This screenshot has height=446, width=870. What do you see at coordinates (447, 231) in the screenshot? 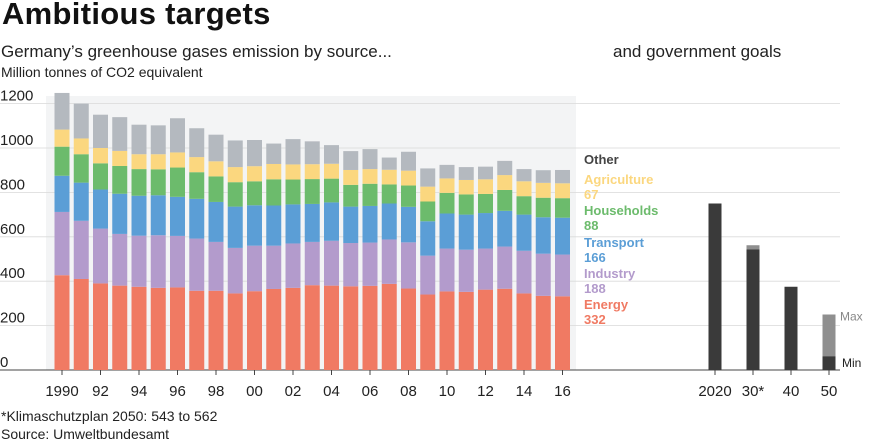
I see `bar-transport-2010` at bounding box center [447, 231].